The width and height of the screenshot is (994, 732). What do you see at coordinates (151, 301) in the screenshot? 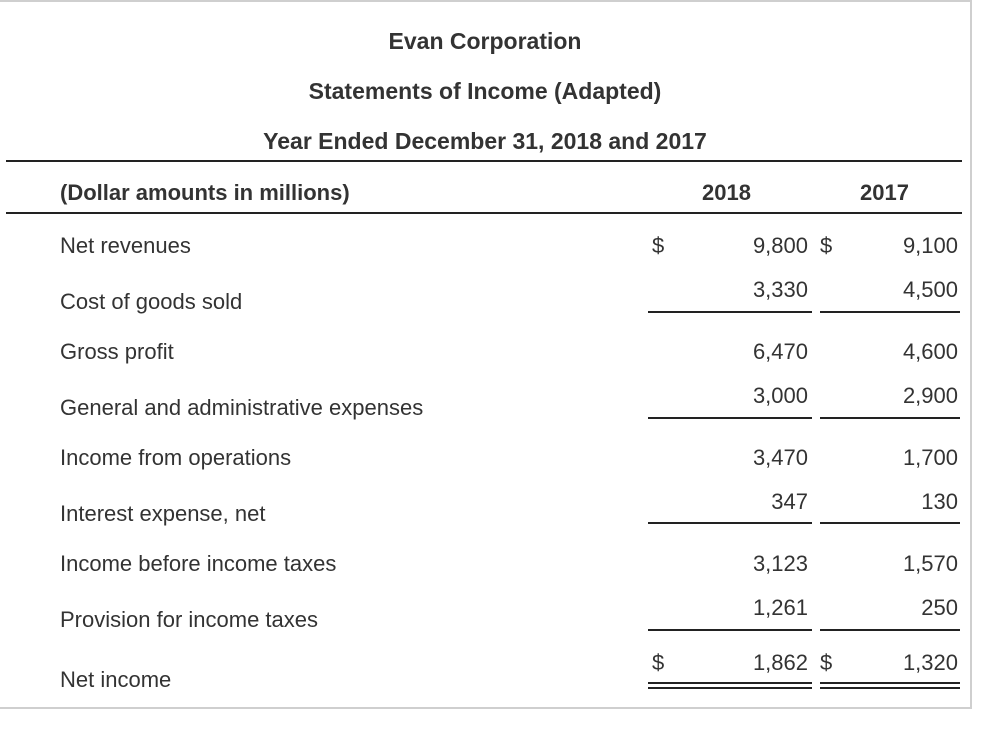
I see `row-label-cost-of-goods-sold: Cost of goods sold` at bounding box center [151, 301].